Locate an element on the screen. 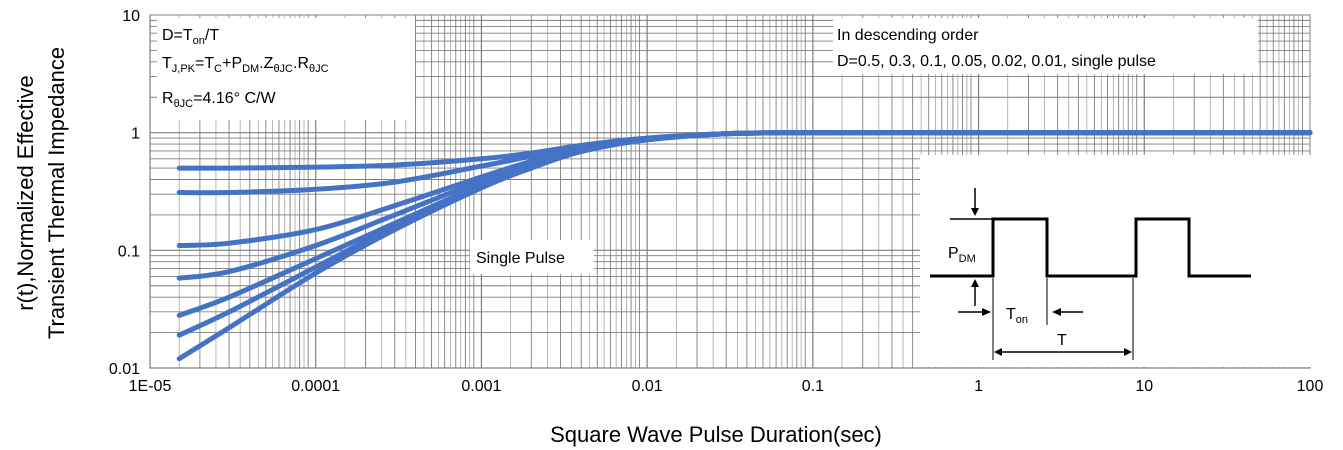 The width and height of the screenshot is (1343, 450). x-tick-label: 1E-05 is located at coordinates (150, 386).